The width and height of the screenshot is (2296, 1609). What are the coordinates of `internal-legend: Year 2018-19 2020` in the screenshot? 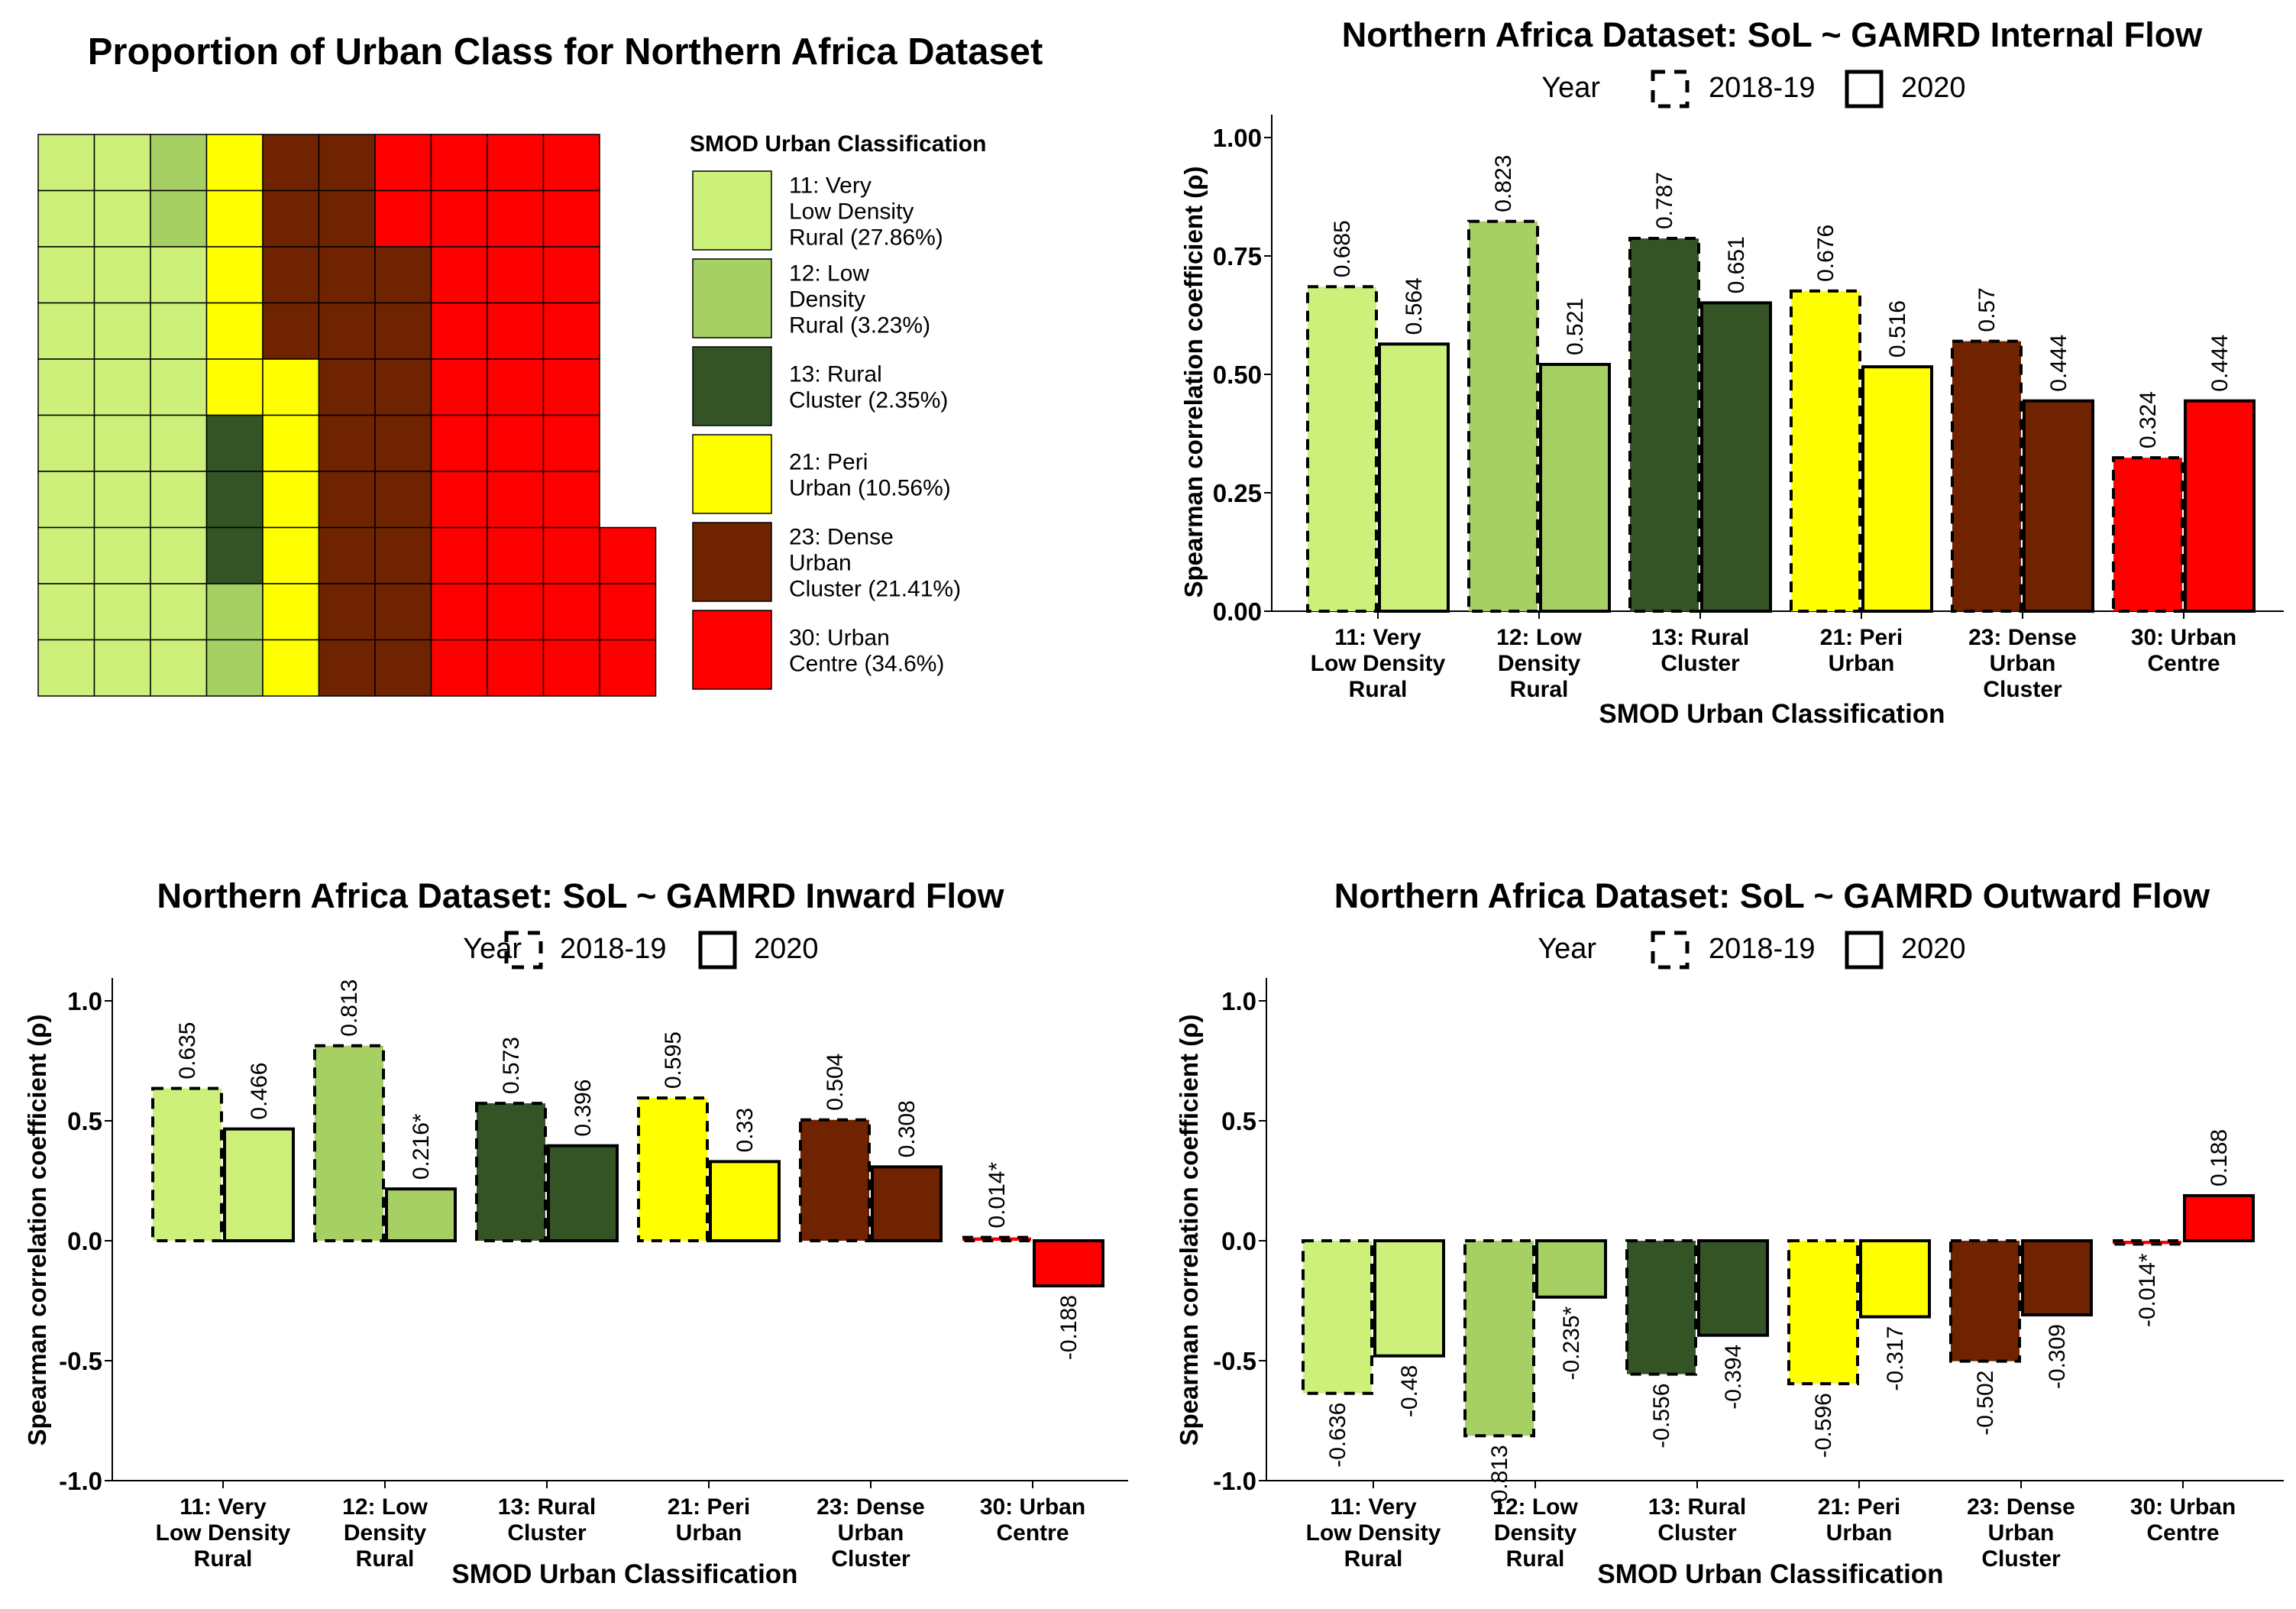 It's located at (1753, 89).